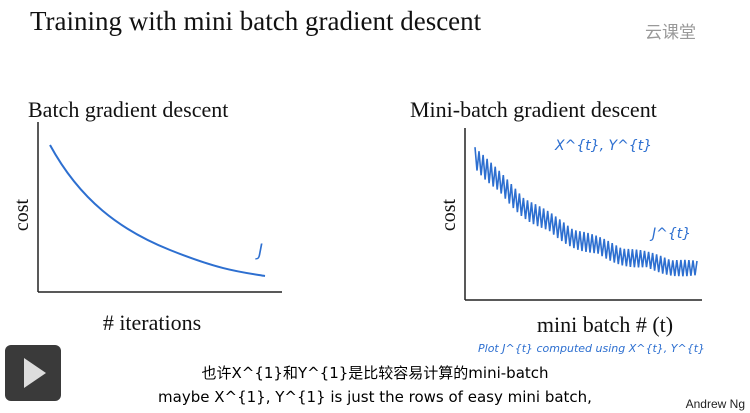 The height and width of the screenshot is (413, 750). Describe the element at coordinates (591, 348) in the screenshot. I see `handwritten-note: Plot J^{t} computed using X^{t}, Y^{t}` at that location.